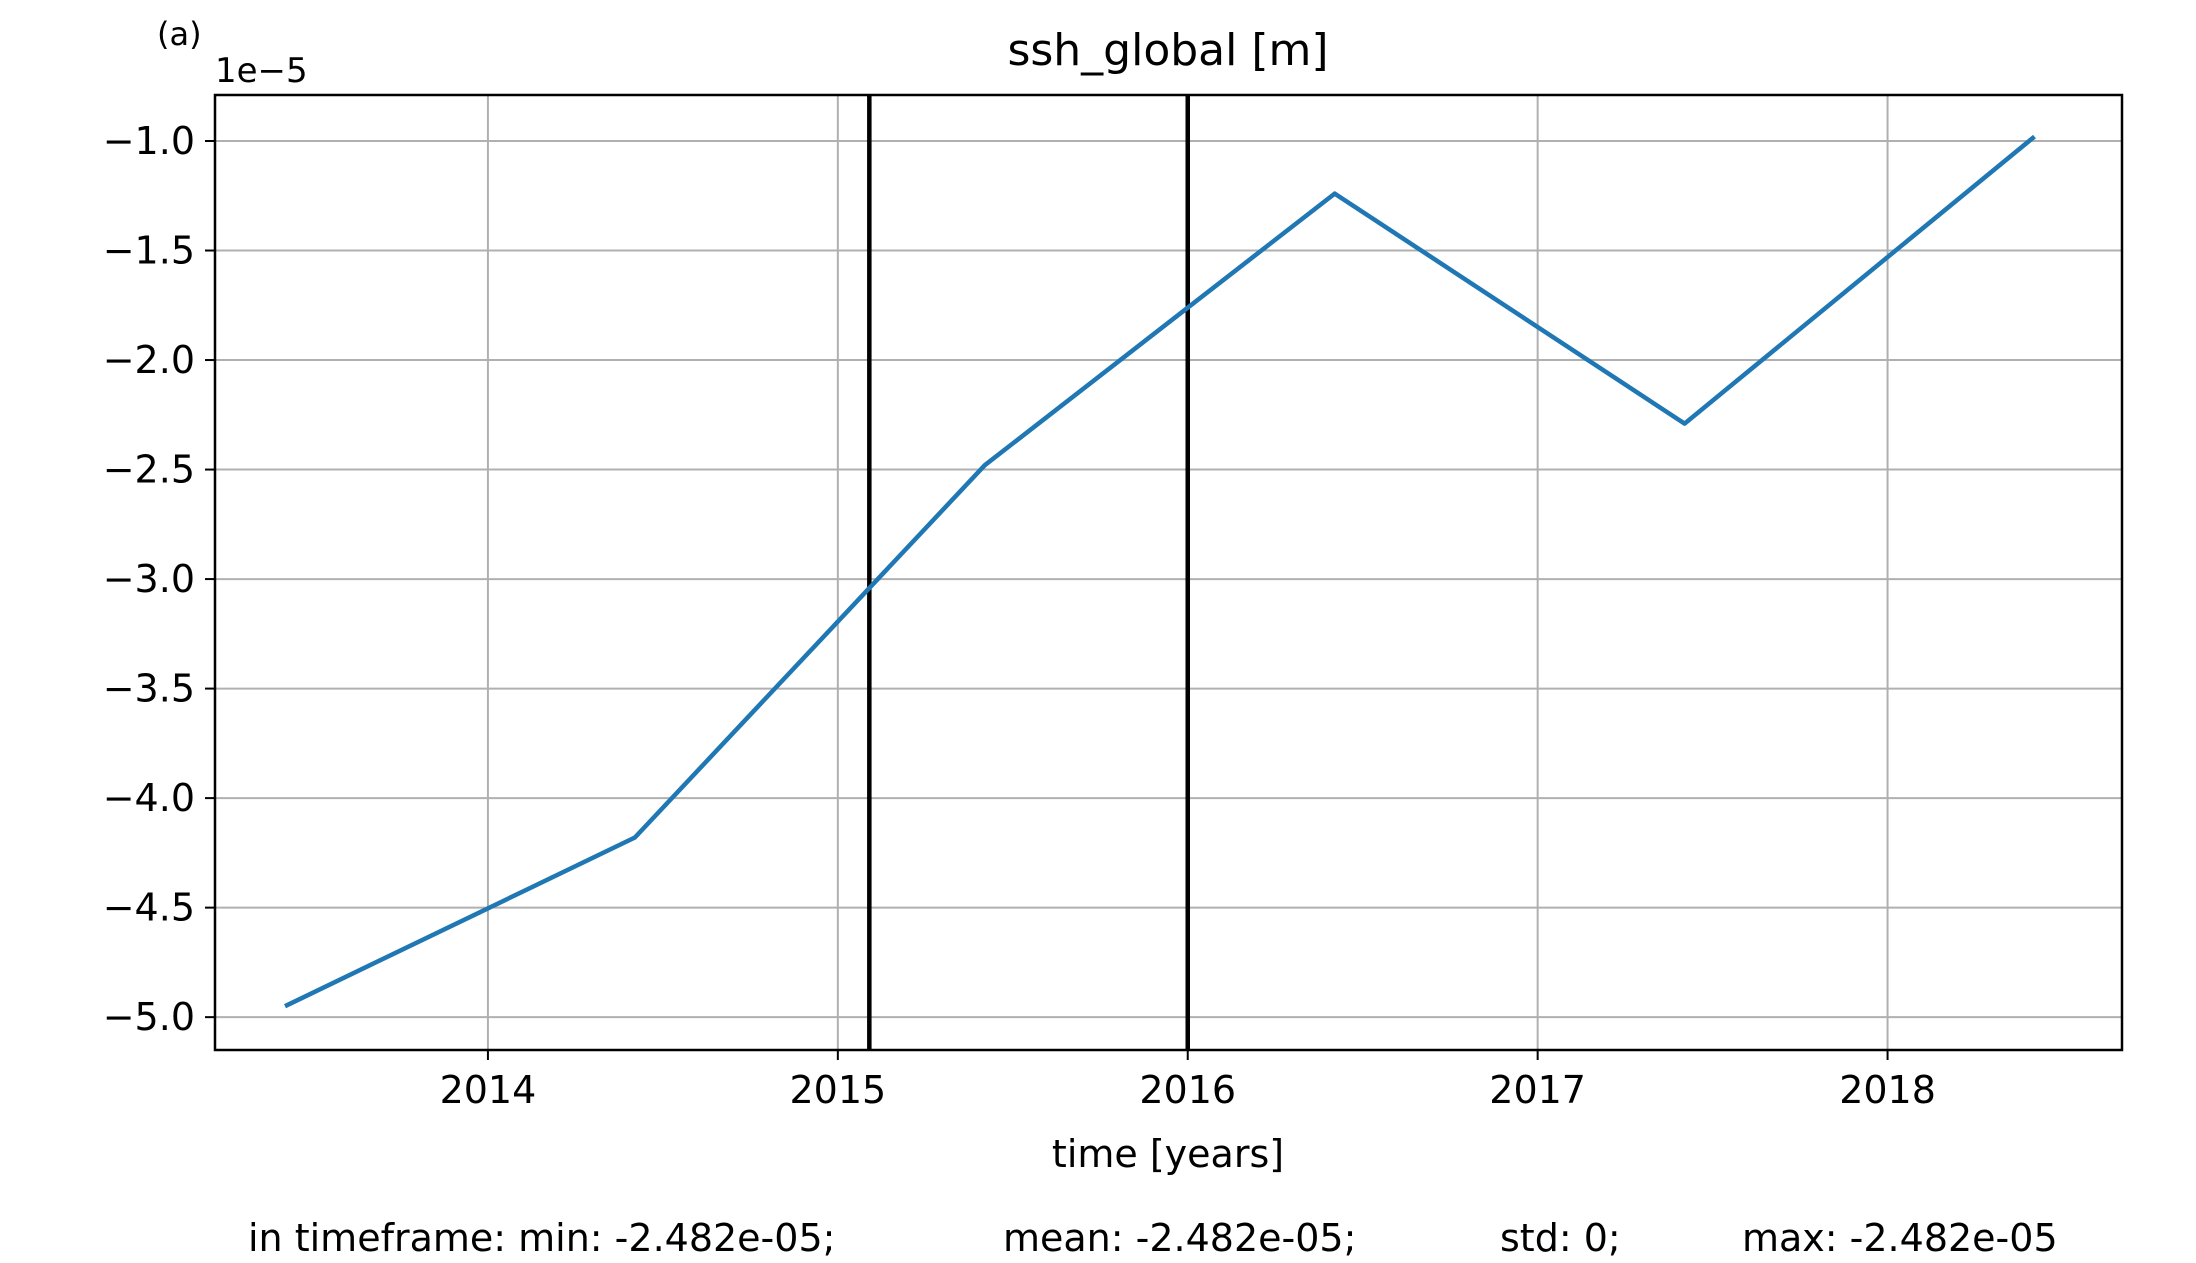 This screenshot has height=1263, width=2196. I want to click on stats-min: in timeframe: min: -2.482e-05;, so click(541, 1238).